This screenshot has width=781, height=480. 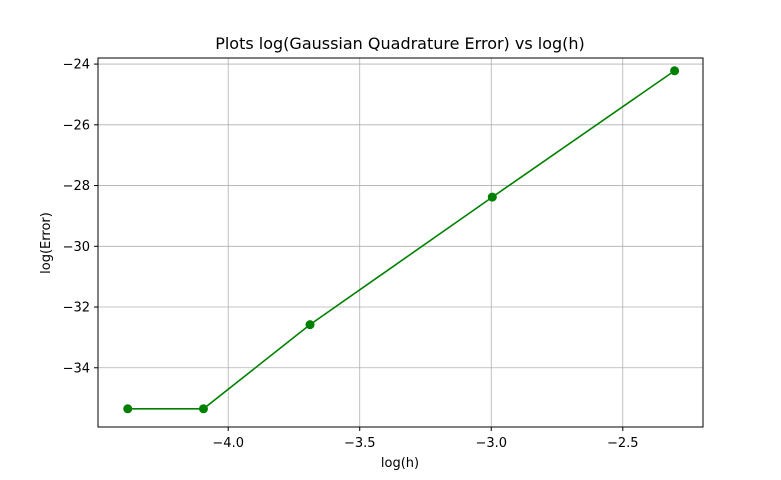 What do you see at coordinates (400, 463) in the screenshot?
I see `x-axis-label: log(h)` at bounding box center [400, 463].